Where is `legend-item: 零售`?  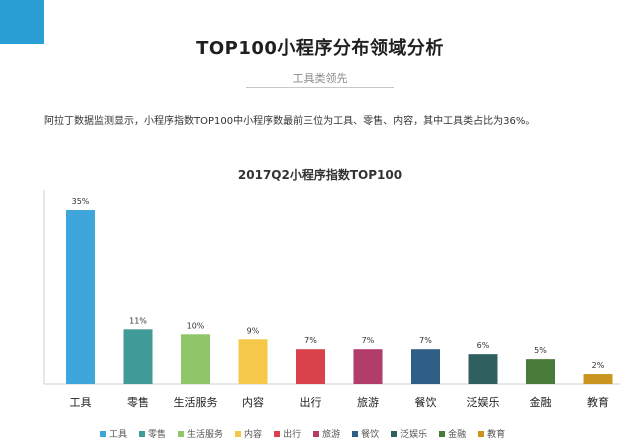 legend-item: 零售 is located at coordinates (152, 433).